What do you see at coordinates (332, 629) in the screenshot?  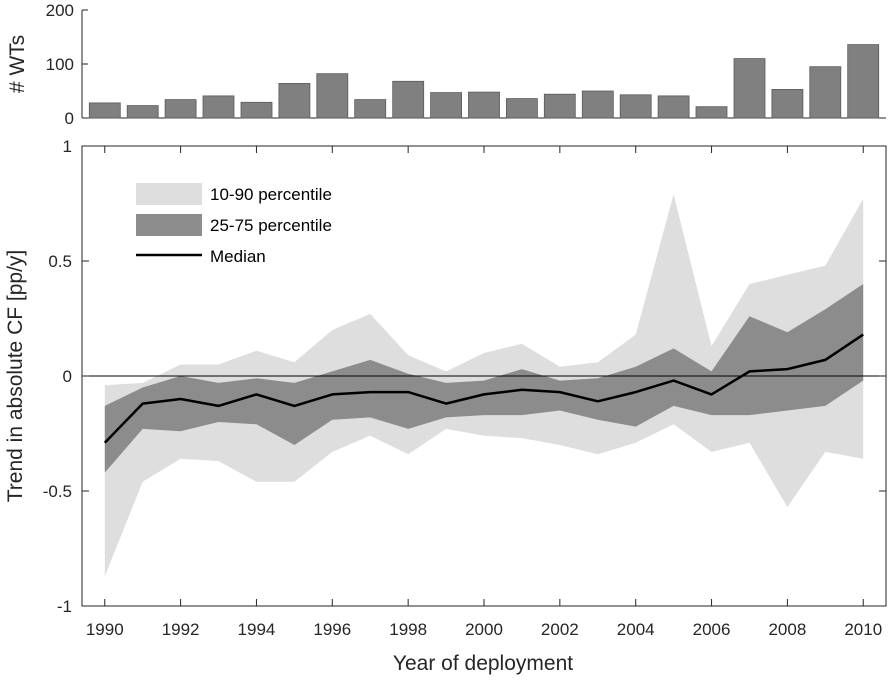 I see `trend-x-tick-label: 1996` at bounding box center [332, 629].